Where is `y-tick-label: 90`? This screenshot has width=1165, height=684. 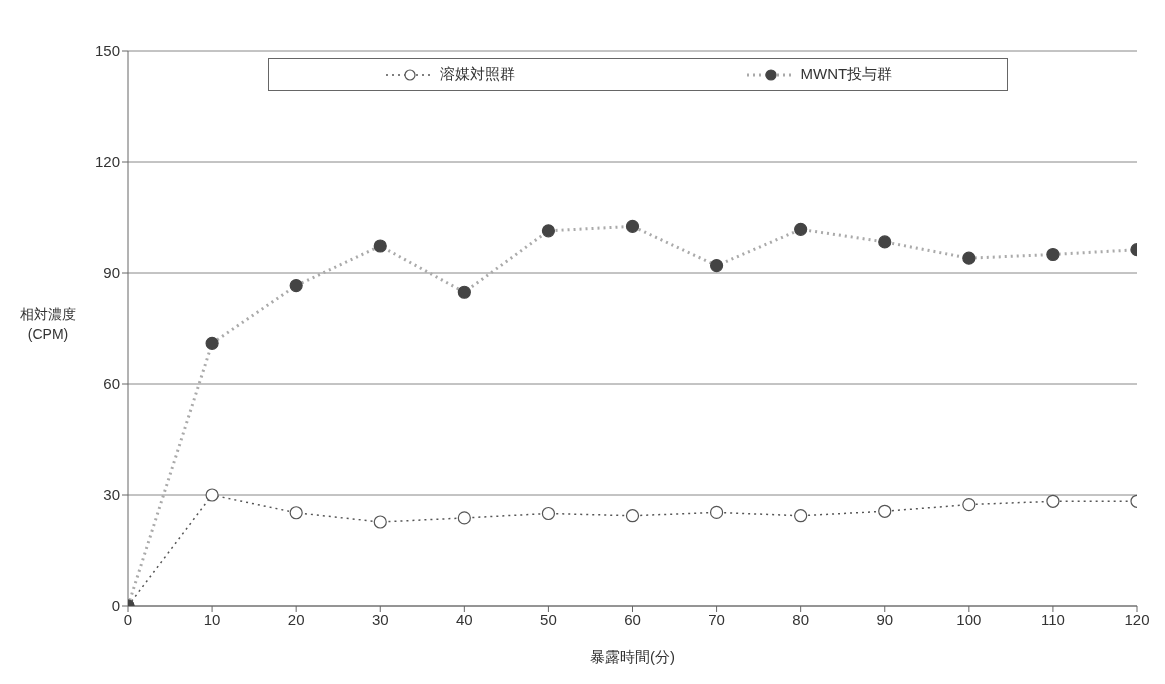 y-tick-label: 90 is located at coordinates (111, 273).